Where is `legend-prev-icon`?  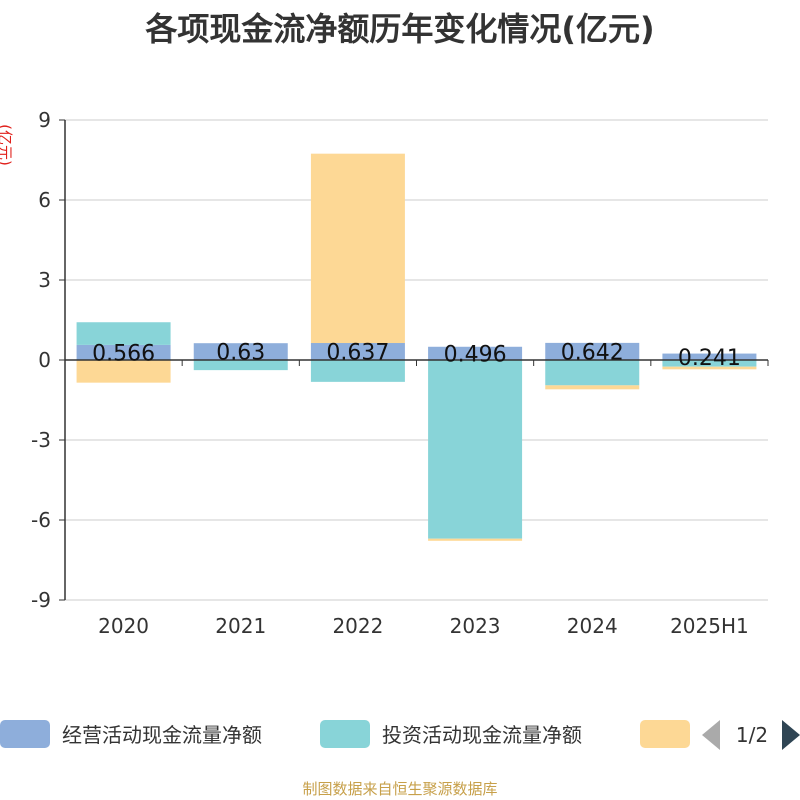 legend-prev-icon is located at coordinates (711, 735).